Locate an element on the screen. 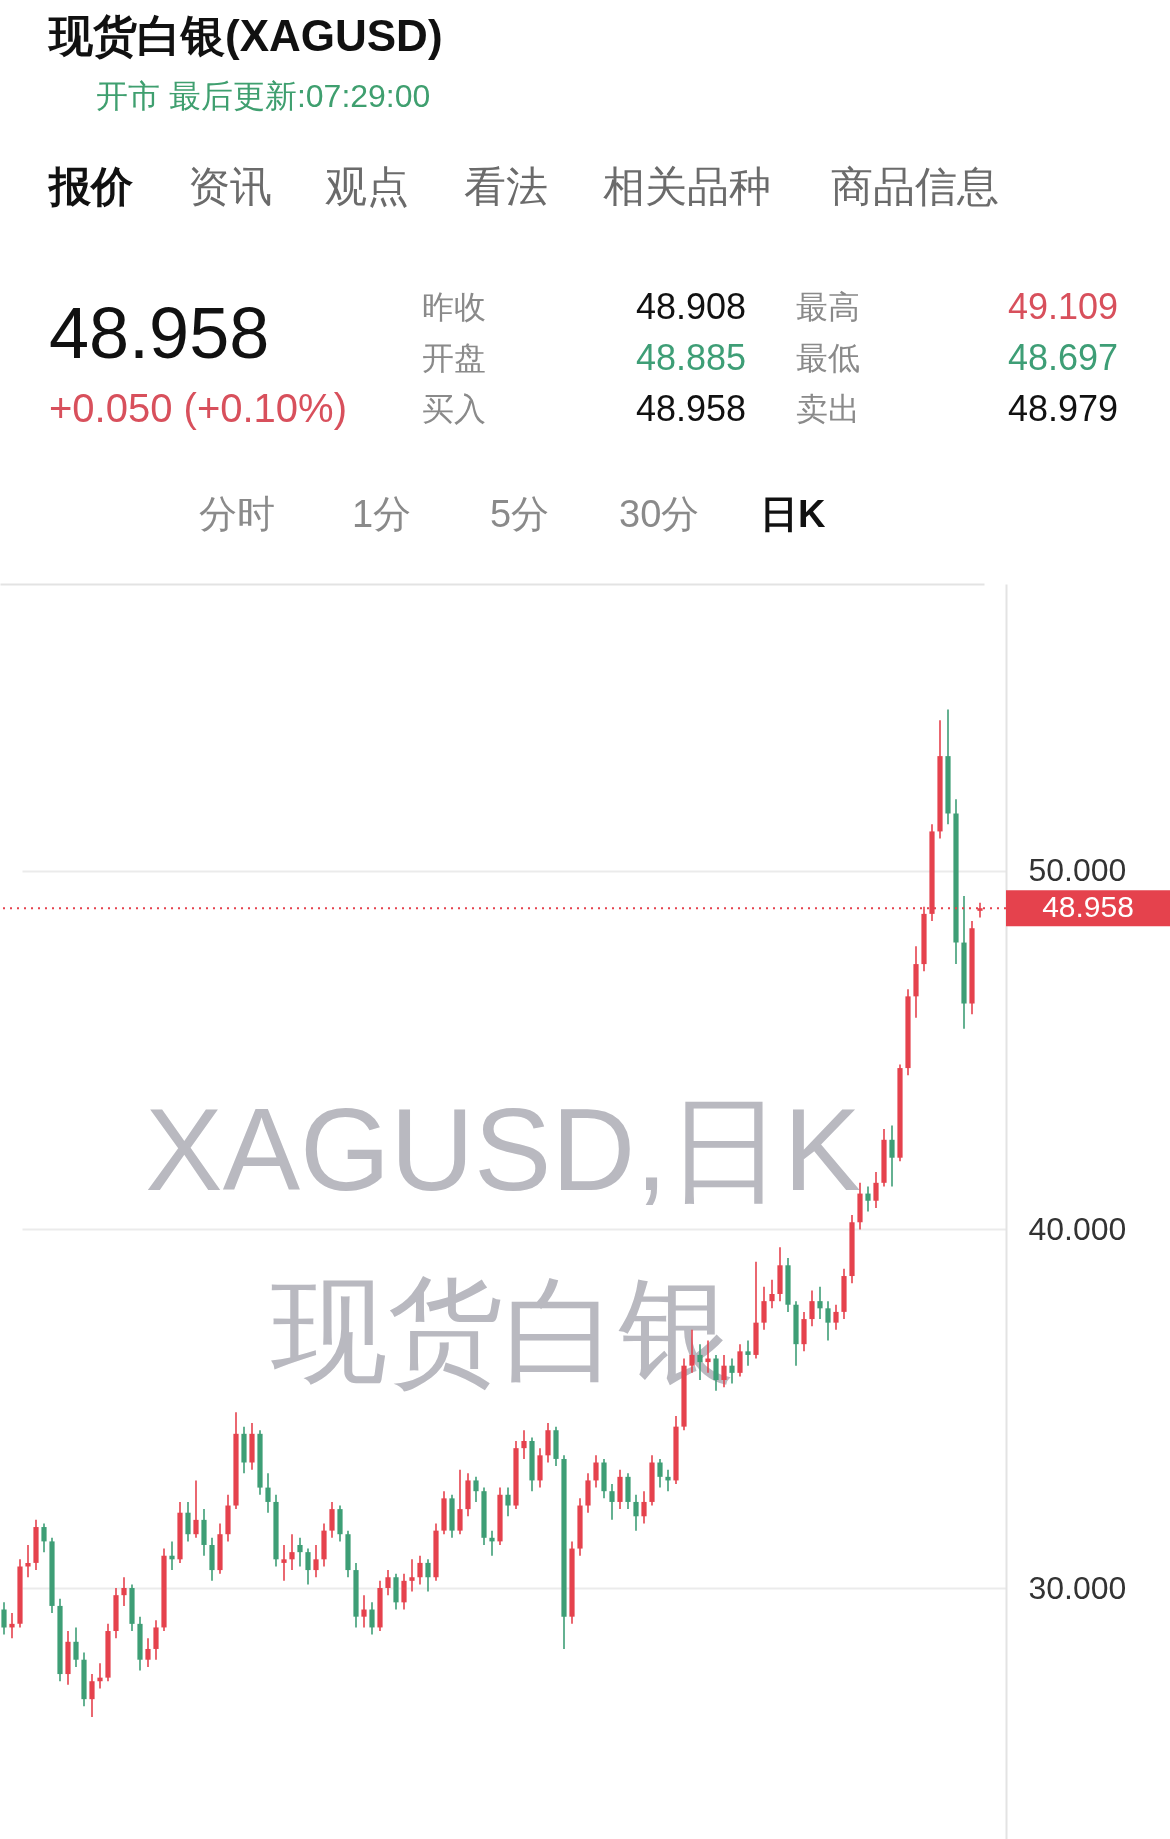 The image size is (1170, 1839). text: 卖出 is located at coordinates (828, 409).